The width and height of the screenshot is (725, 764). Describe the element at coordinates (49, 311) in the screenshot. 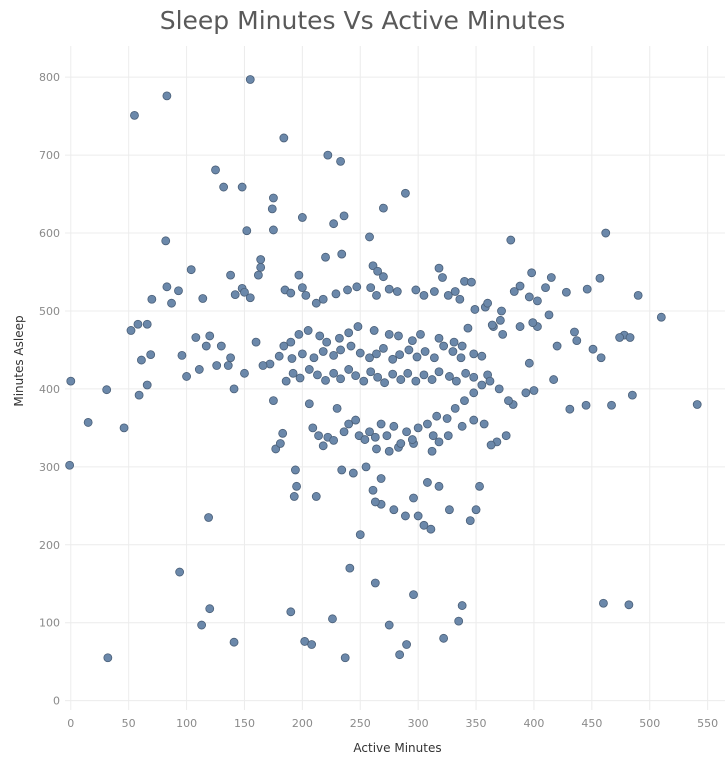

I see `y-tick-label: 500` at that location.